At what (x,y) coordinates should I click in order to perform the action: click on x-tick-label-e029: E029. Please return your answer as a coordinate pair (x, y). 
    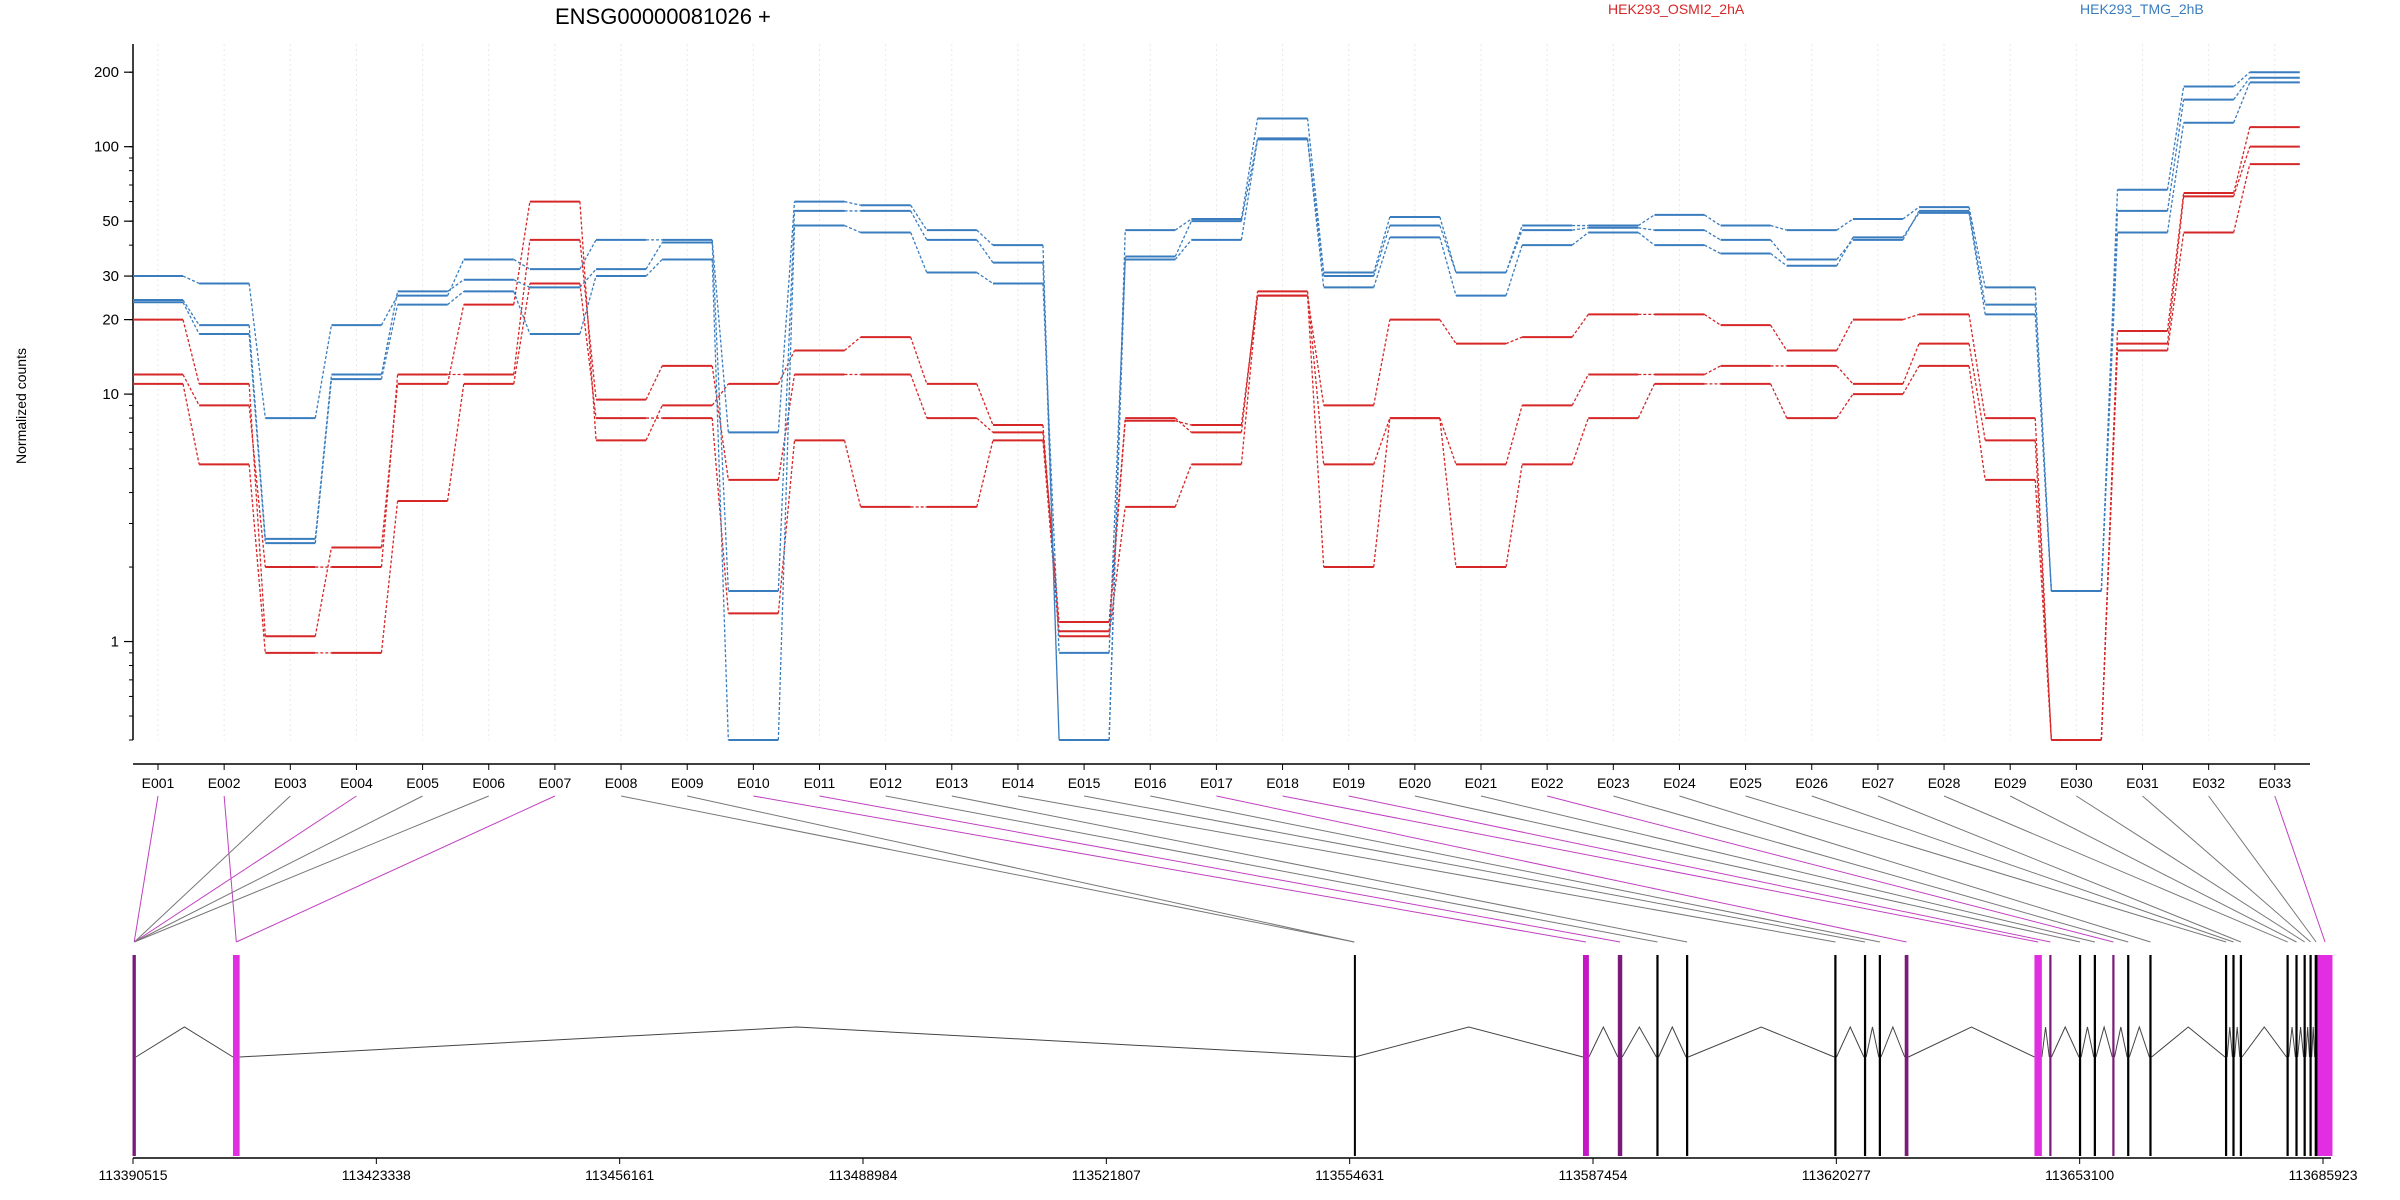
    Looking at the image, I should click on (2010, 783).